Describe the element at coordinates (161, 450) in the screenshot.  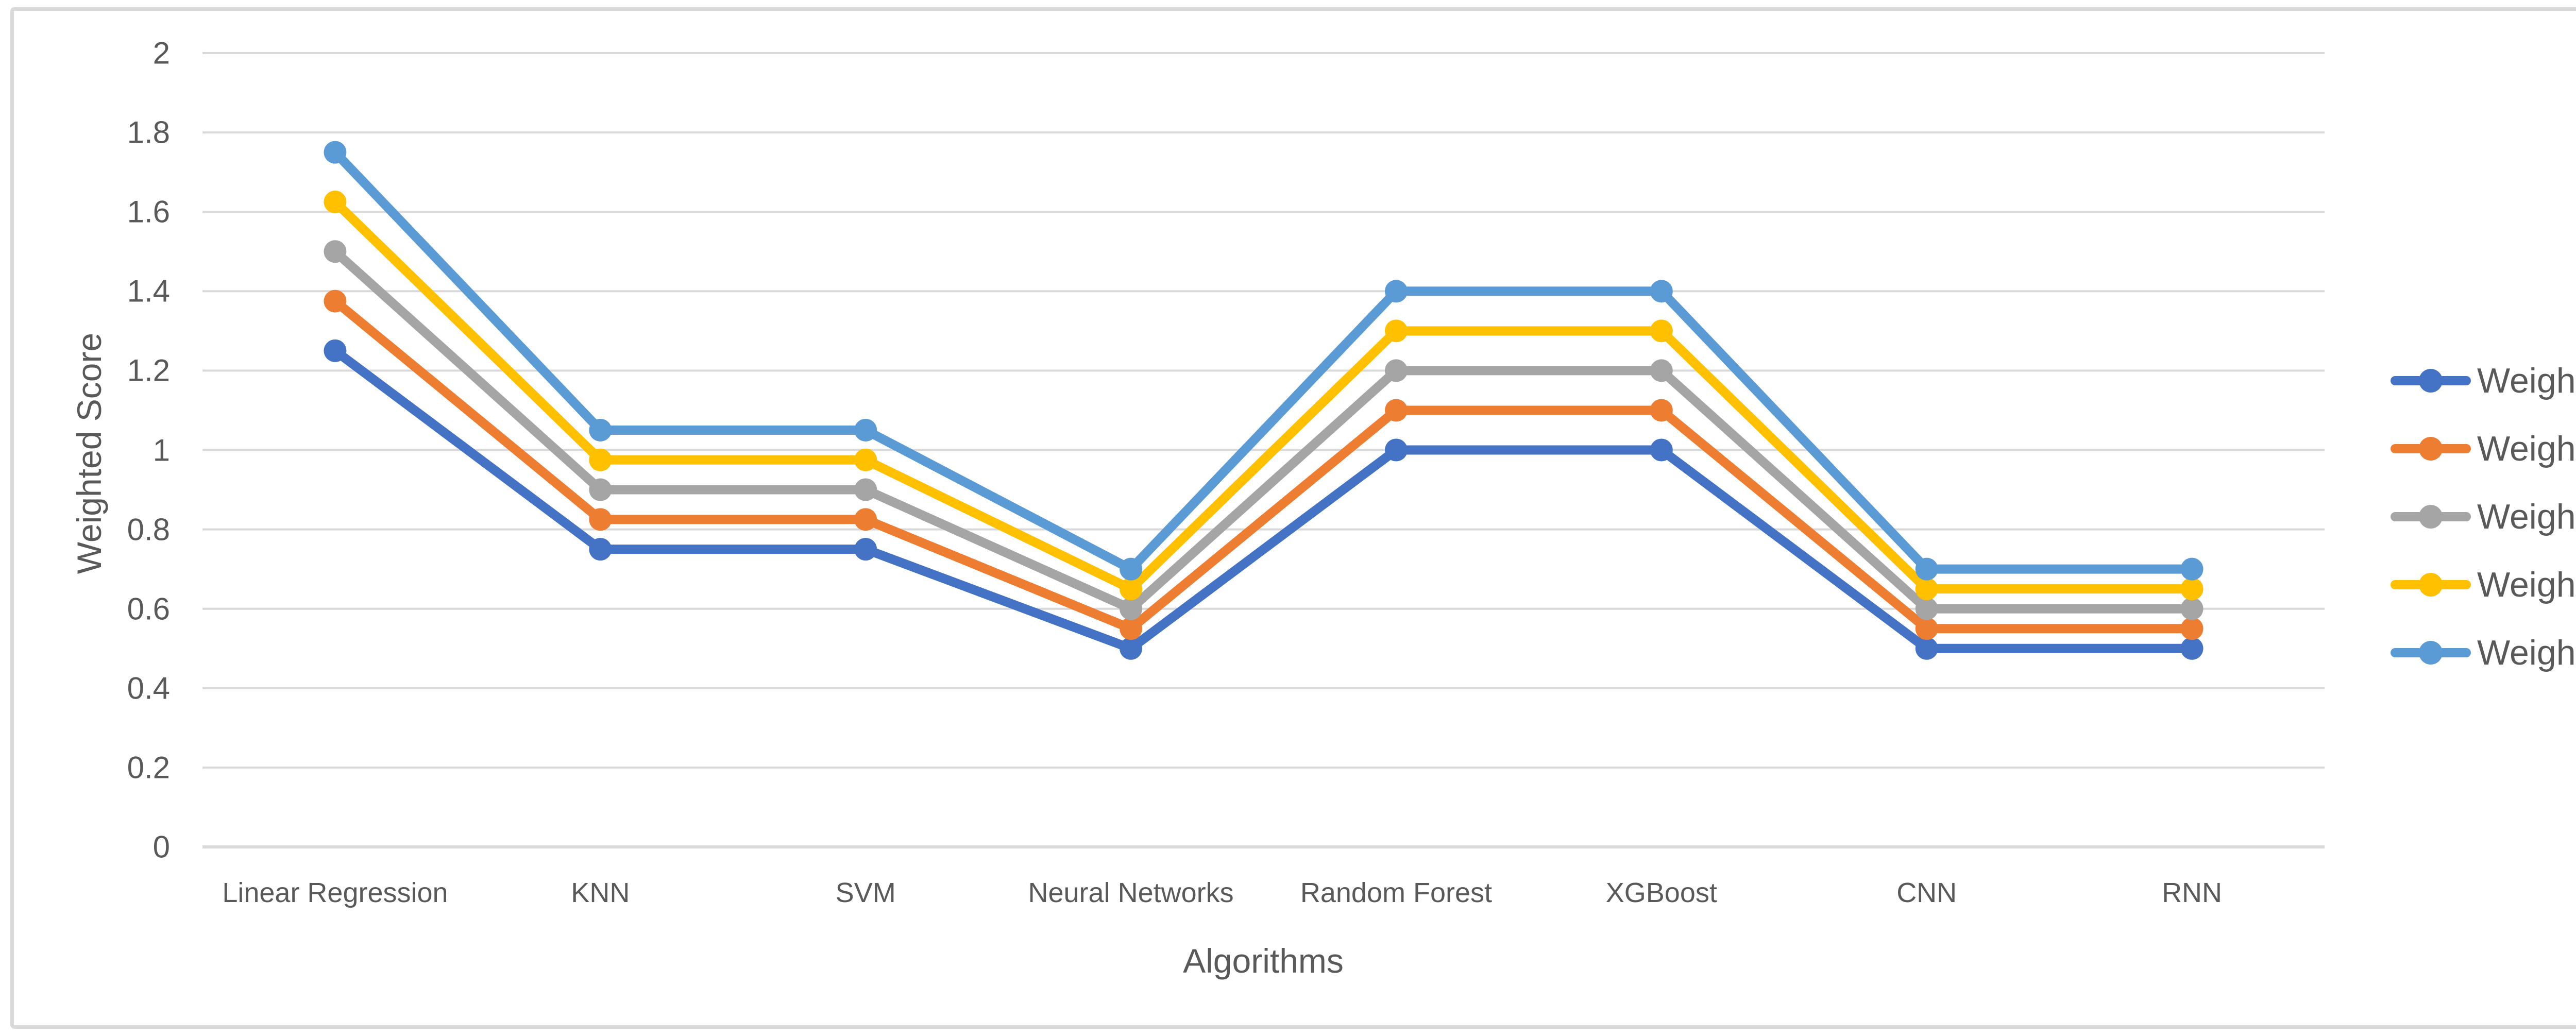
I see `y-tick-label: 1` at that location.